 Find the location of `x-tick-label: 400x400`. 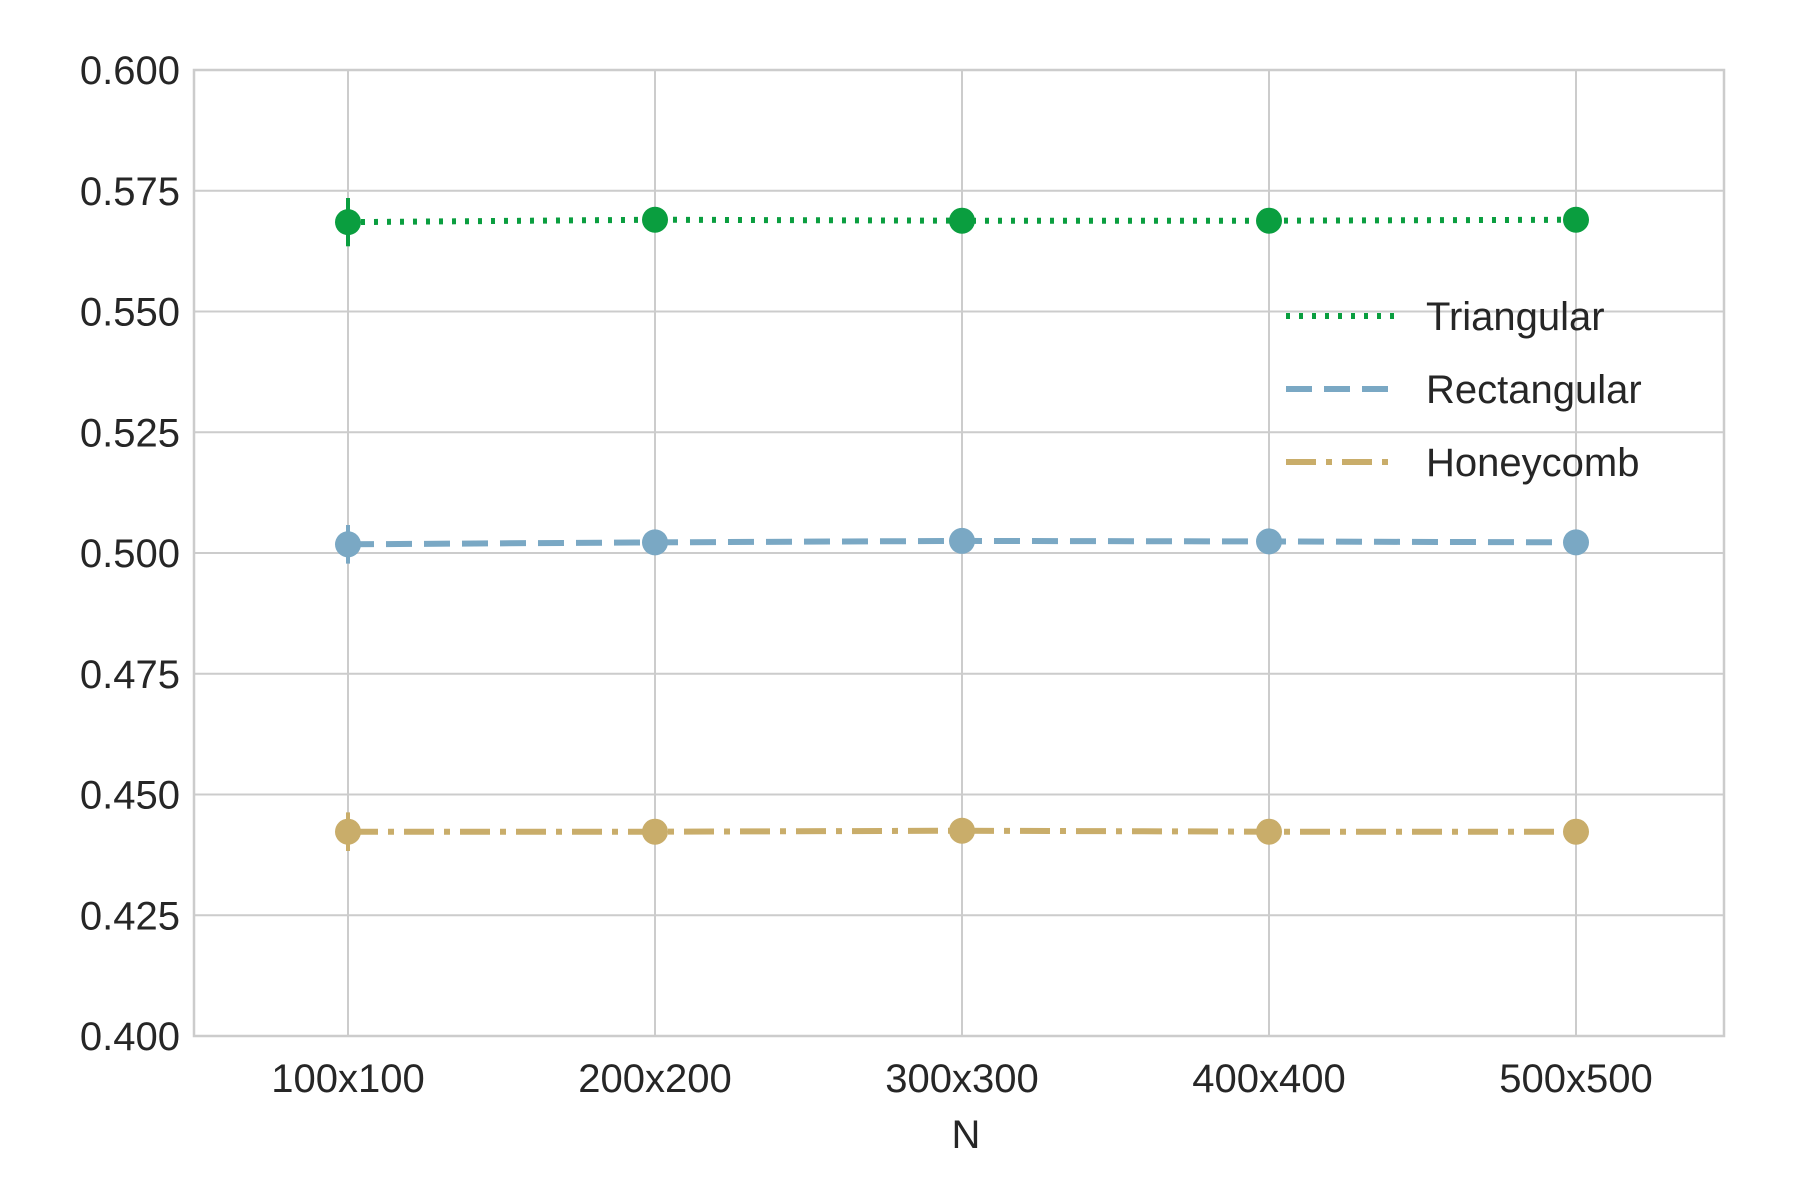

x-tick-label: 400x400 is located at coordinates (1268, 1079).